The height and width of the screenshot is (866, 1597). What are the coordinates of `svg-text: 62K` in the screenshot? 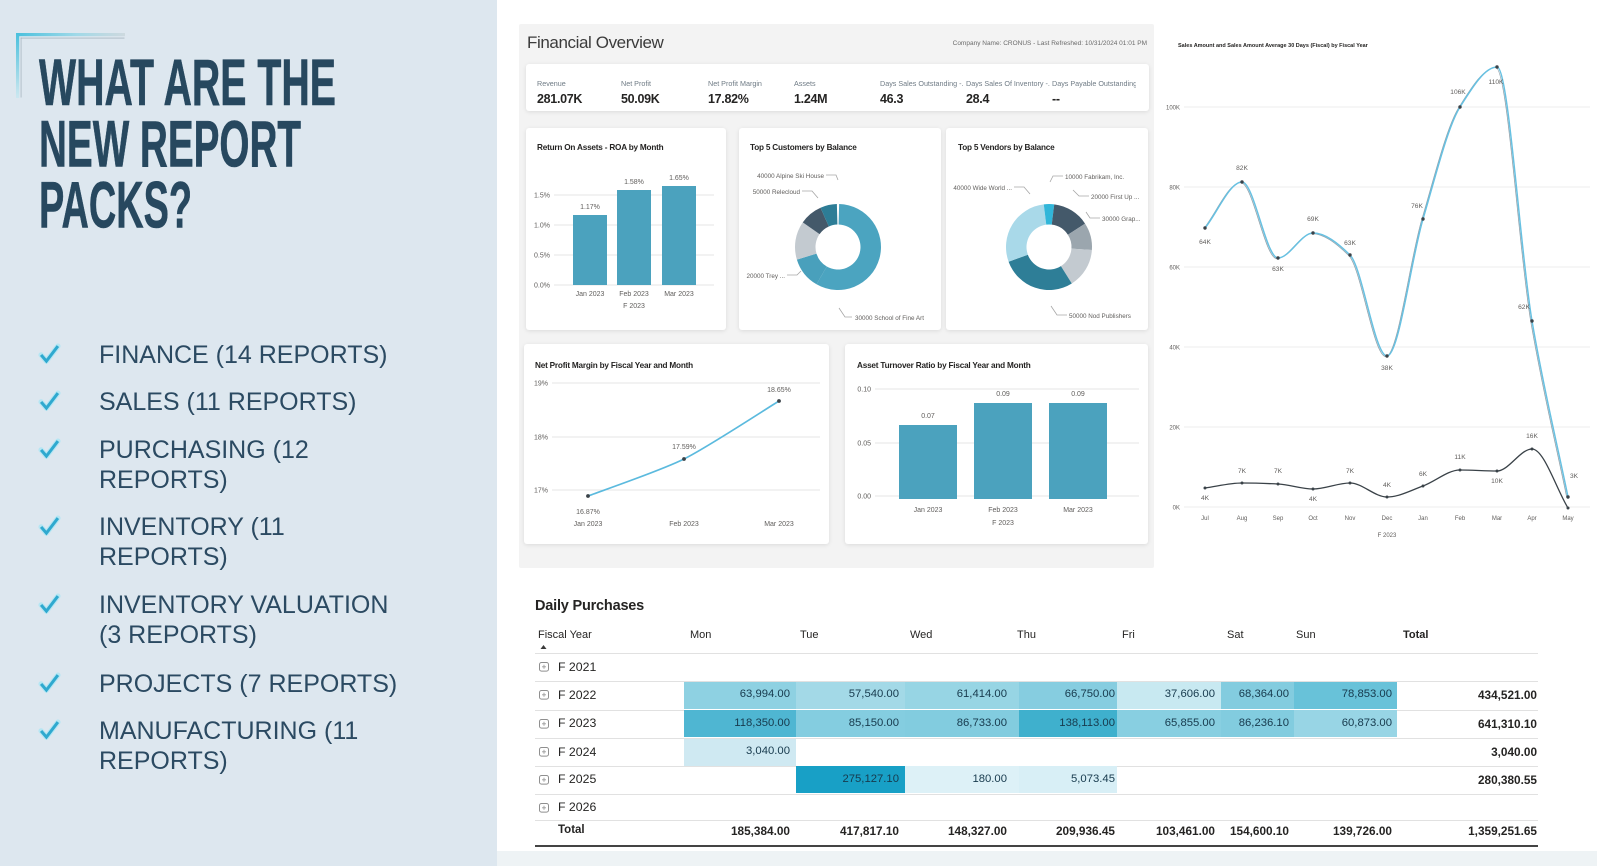 It's located at (1524, 307).